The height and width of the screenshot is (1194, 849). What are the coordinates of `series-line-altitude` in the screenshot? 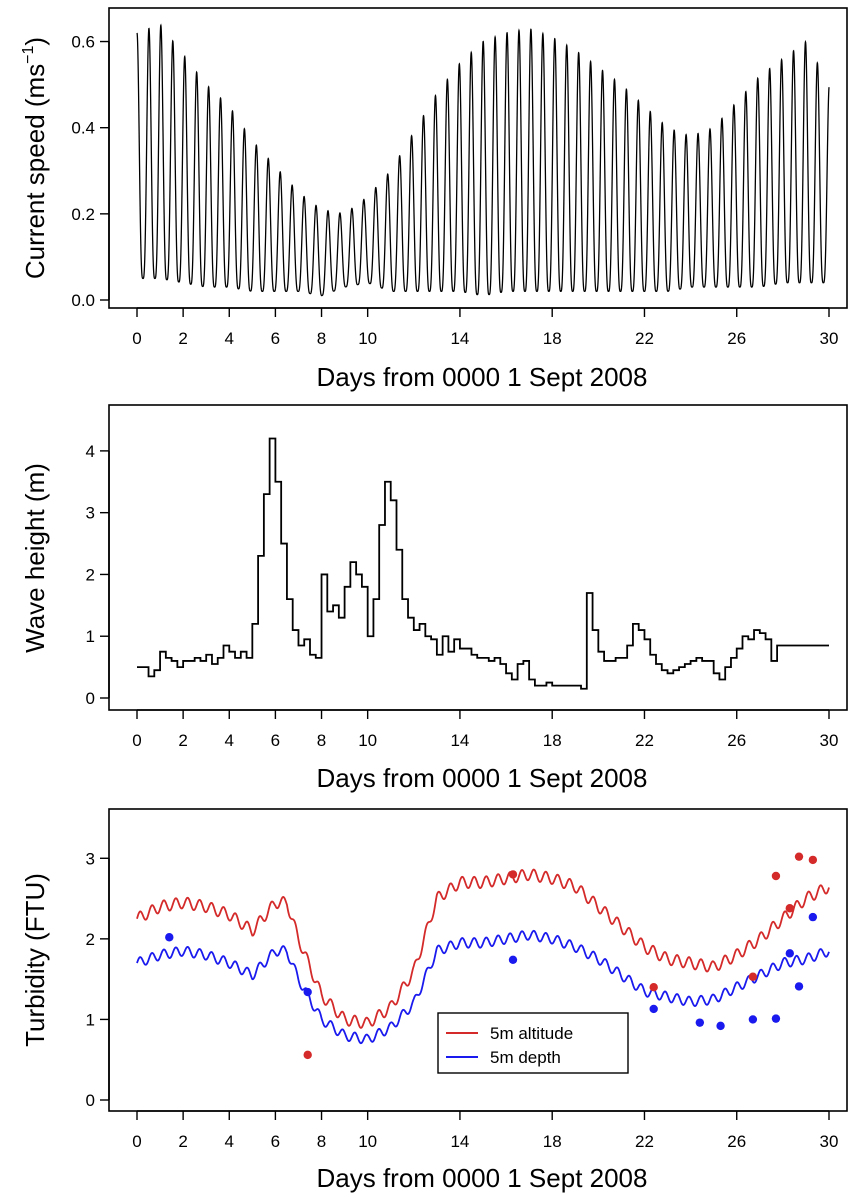 It's located at (483, 948).